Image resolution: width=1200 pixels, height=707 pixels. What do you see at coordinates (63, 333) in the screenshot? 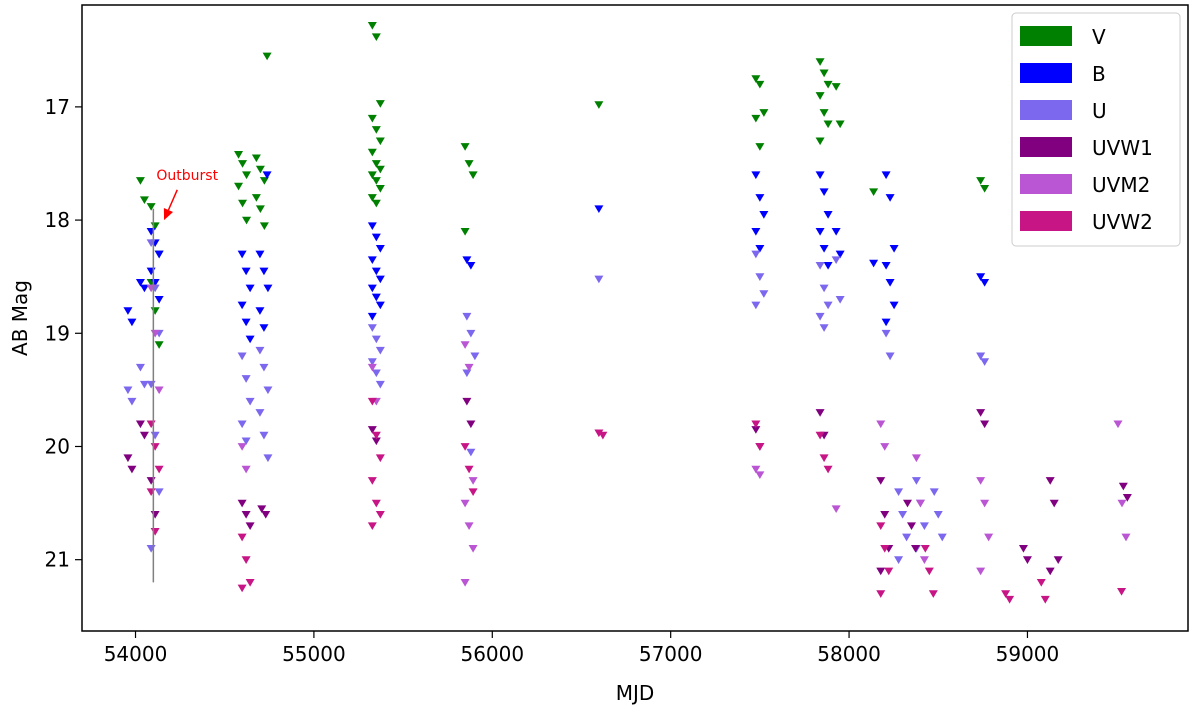
I see `y-axis: 17 18 19 20 21` at bounding box center [63, 333].